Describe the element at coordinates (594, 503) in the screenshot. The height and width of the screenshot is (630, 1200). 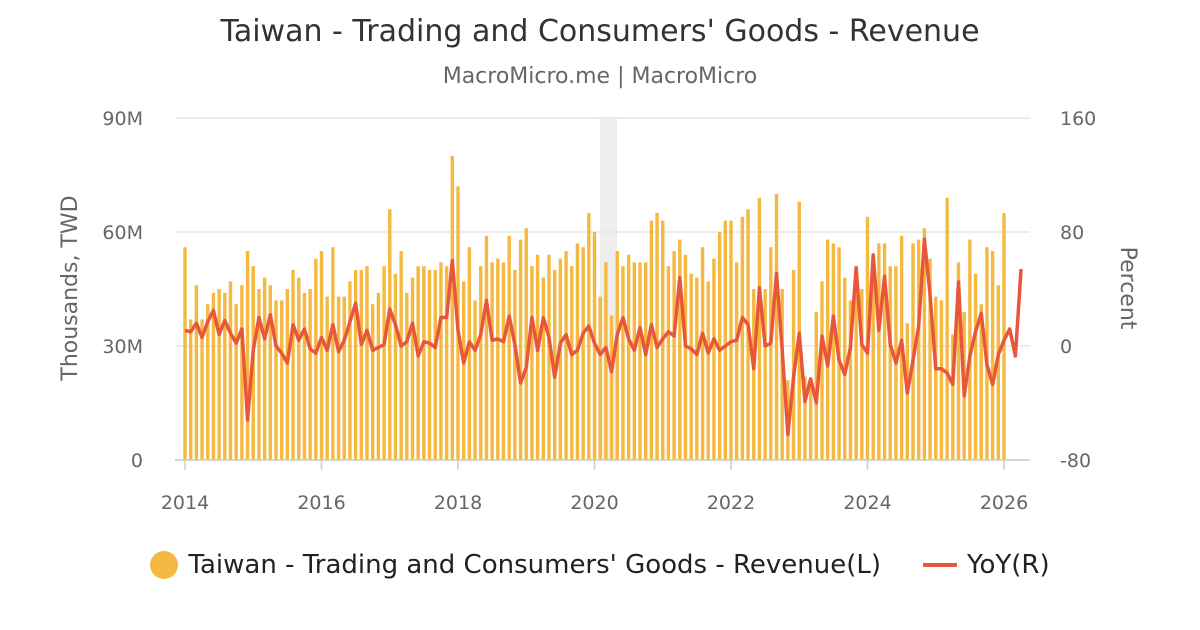
I see `x-tick-label: 2020` at that location.